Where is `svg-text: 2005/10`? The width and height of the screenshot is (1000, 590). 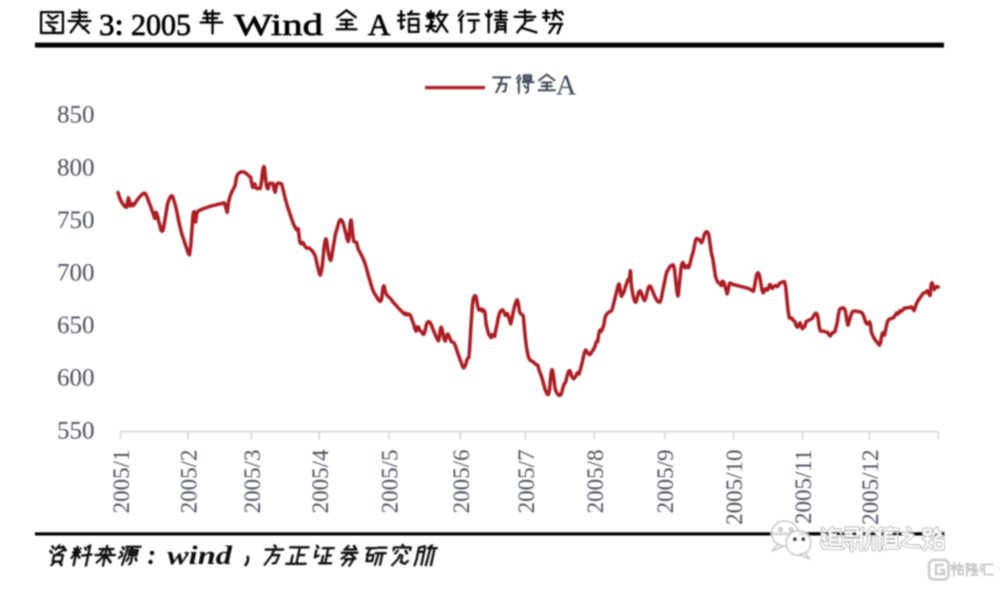
svg-text: 2005/10 is located at coordinates (734, 487).